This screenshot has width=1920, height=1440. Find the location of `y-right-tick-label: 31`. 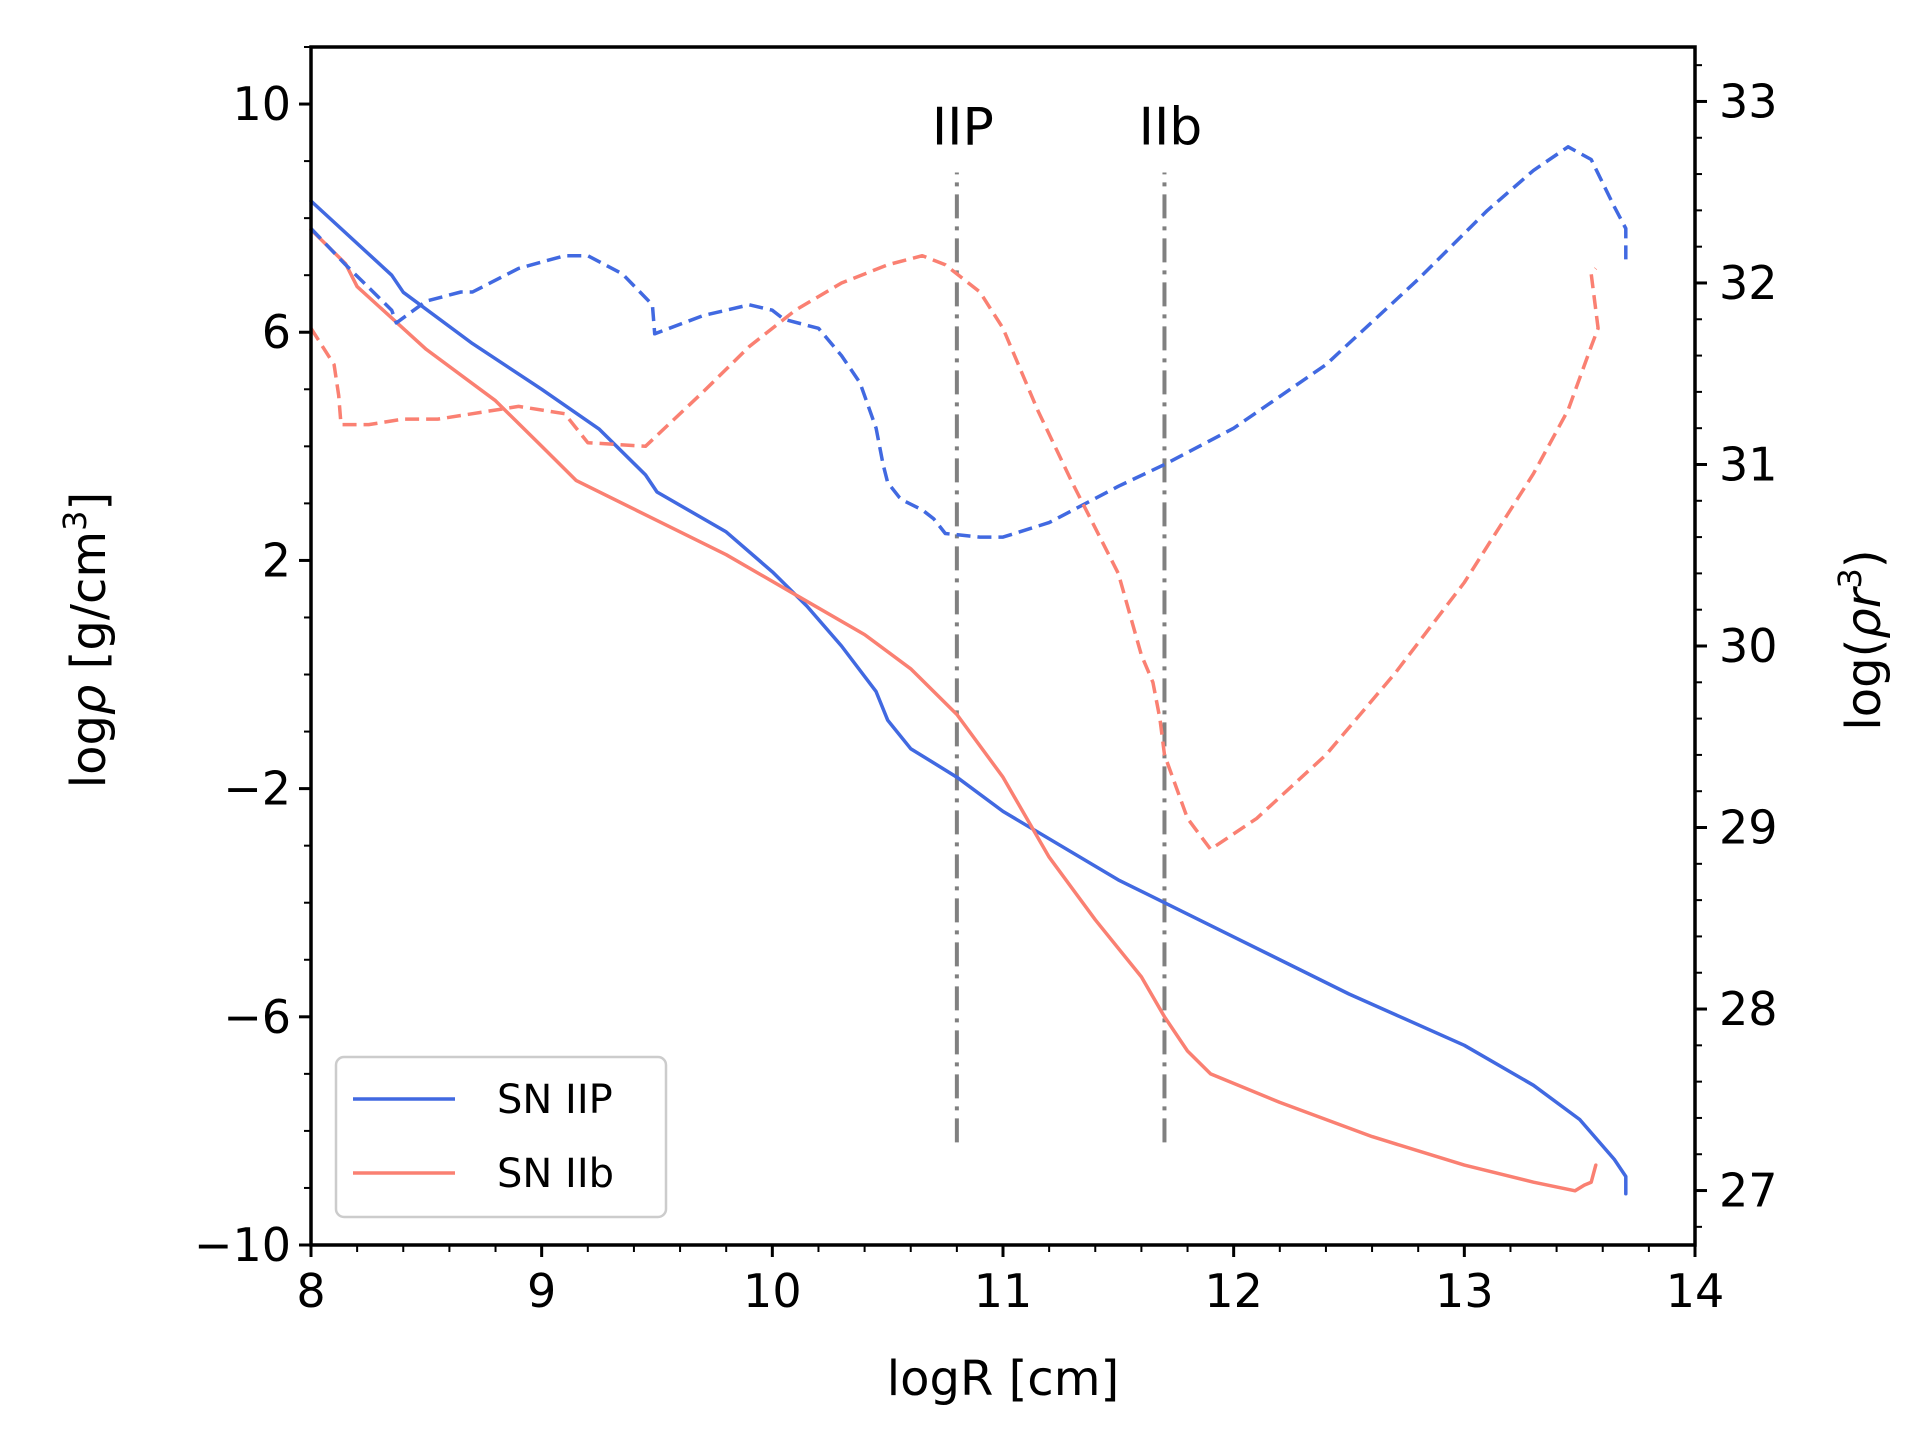

y-right-tick-label: 31 is located at coordinates (1748, 464).